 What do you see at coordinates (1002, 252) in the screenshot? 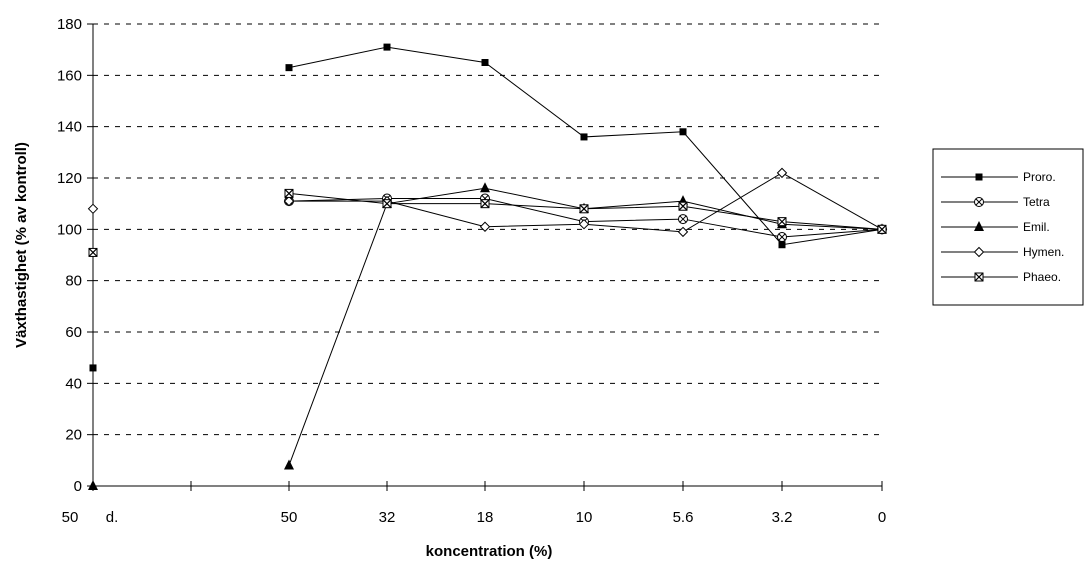
I see `legend-item: Hymen.` at bounding box center [1002, 252].